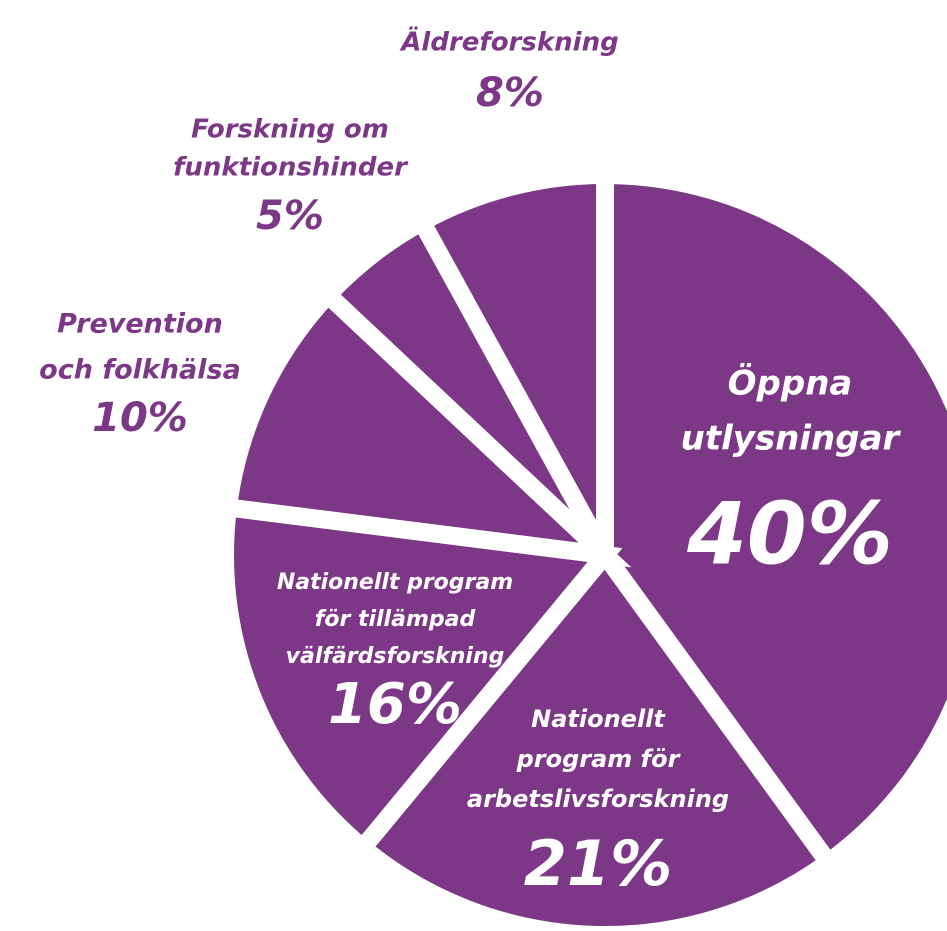 Image resolution: width=947 pixels, height=931 pixels. What do you see at coordinates (598, 719) in the screenshot?
I see `slice-label: Nationellt` at bounding box center [598, 719].